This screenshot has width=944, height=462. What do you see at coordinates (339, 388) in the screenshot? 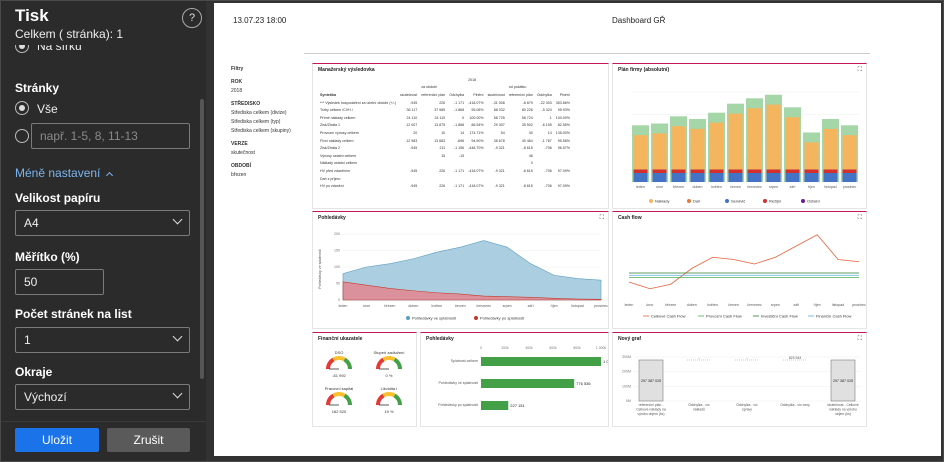
I see `gauge-title: Pracovní kapitál` at bounding box center [339, 388].